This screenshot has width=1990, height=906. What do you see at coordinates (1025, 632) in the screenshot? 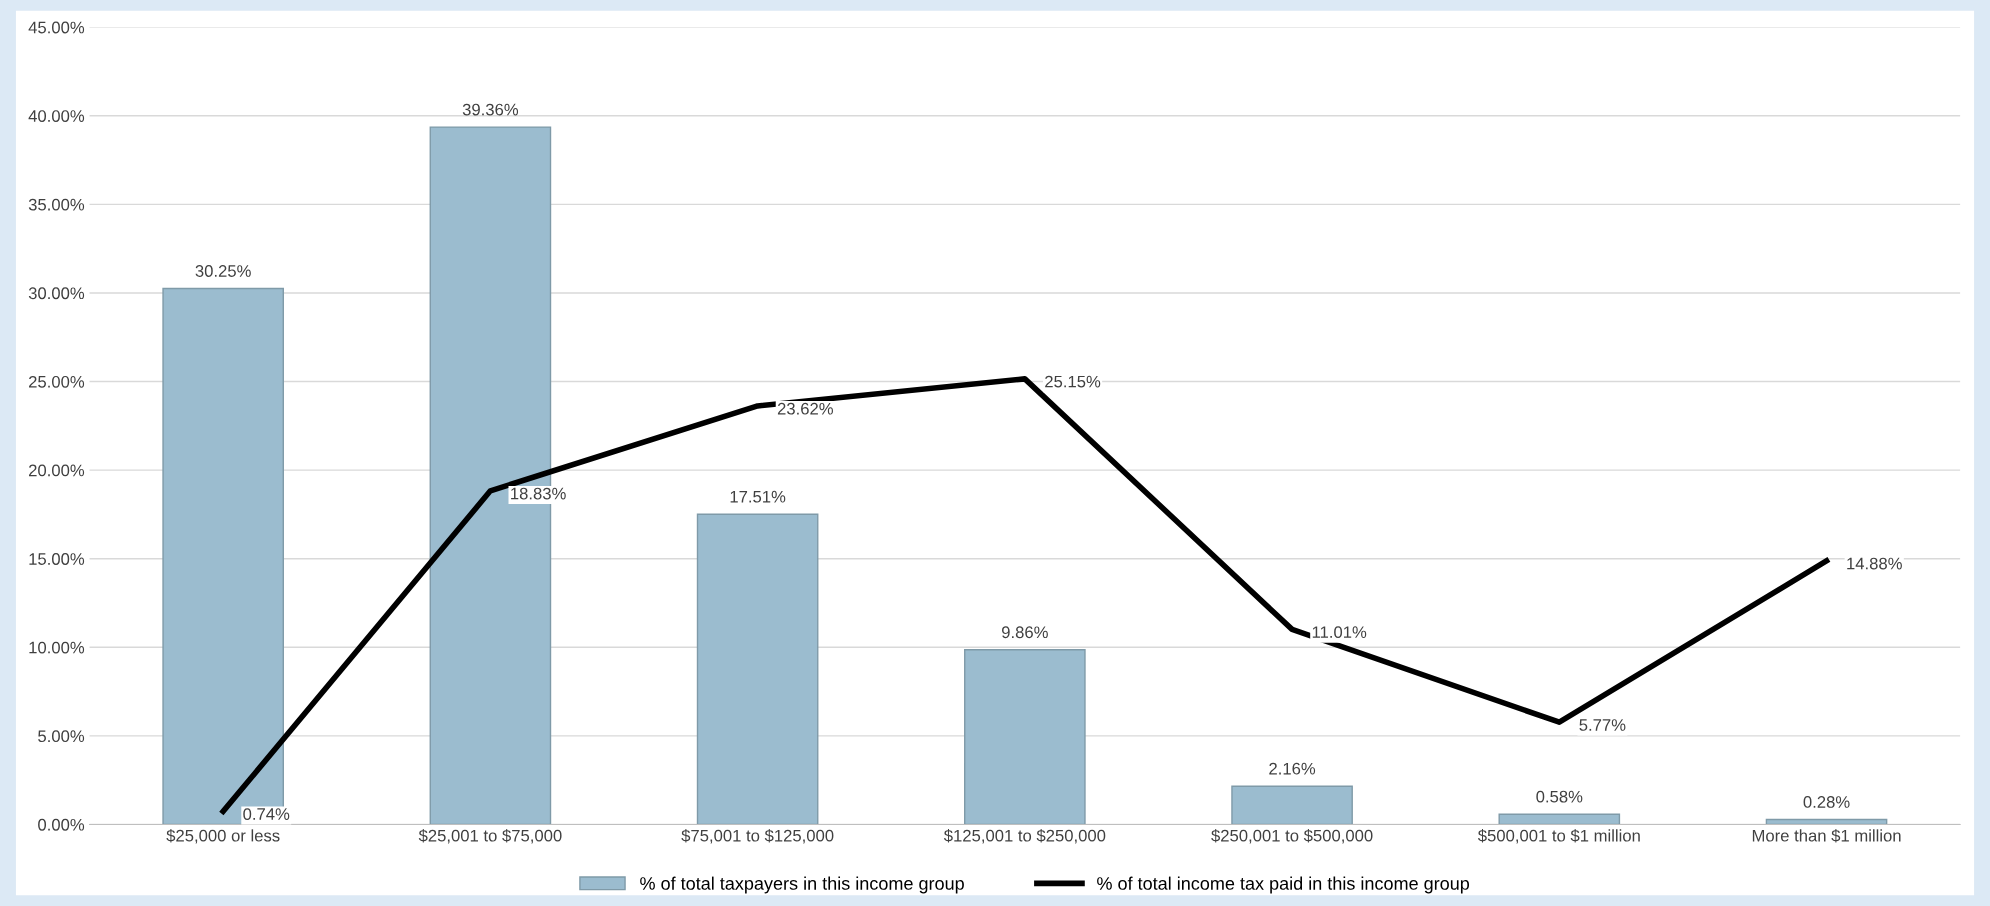
I see `data-label: 9.86%` at bounding box center [1025, 632].